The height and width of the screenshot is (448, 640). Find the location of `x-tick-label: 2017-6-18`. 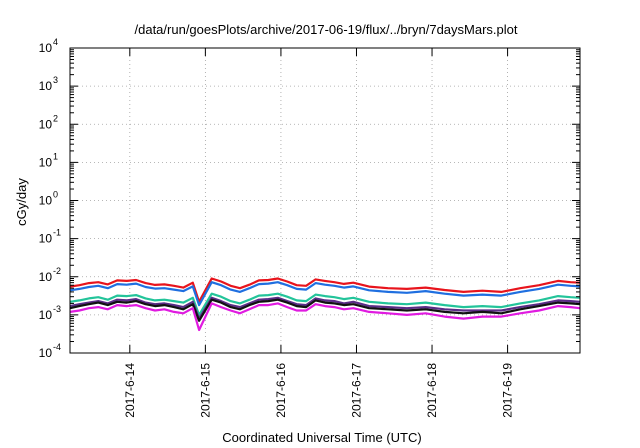

x-tick-label: 2017-6-18 is located at coordinates (432, 390).